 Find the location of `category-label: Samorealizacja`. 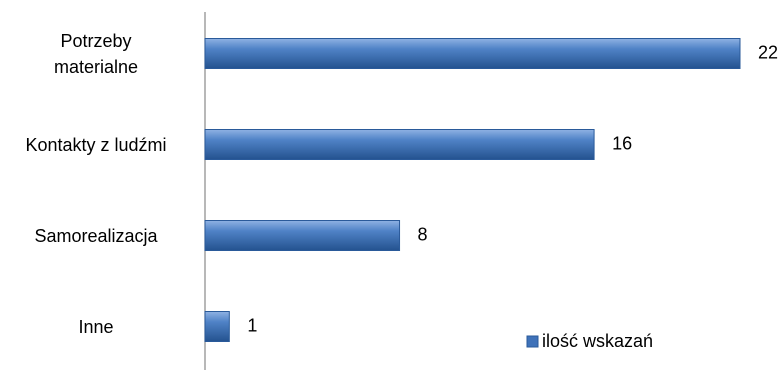

category-label: Samorealizacja is located at coordinates (96, 235).